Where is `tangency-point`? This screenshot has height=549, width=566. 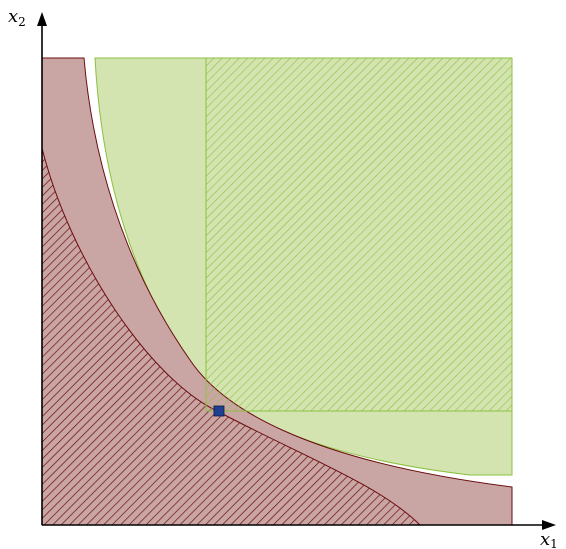
tangency-point is located at coordinates (219, 411).